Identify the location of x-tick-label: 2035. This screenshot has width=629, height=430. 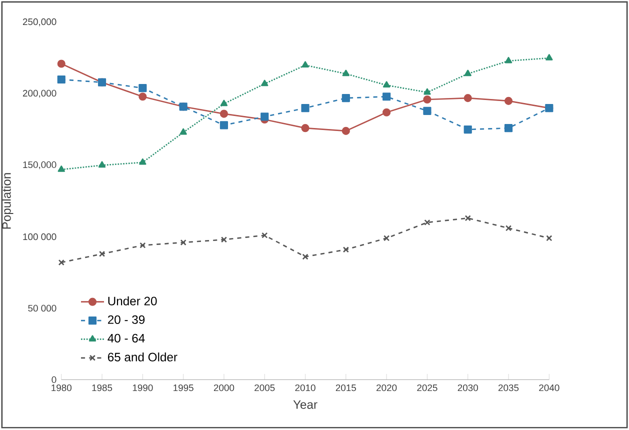
(508, 388).